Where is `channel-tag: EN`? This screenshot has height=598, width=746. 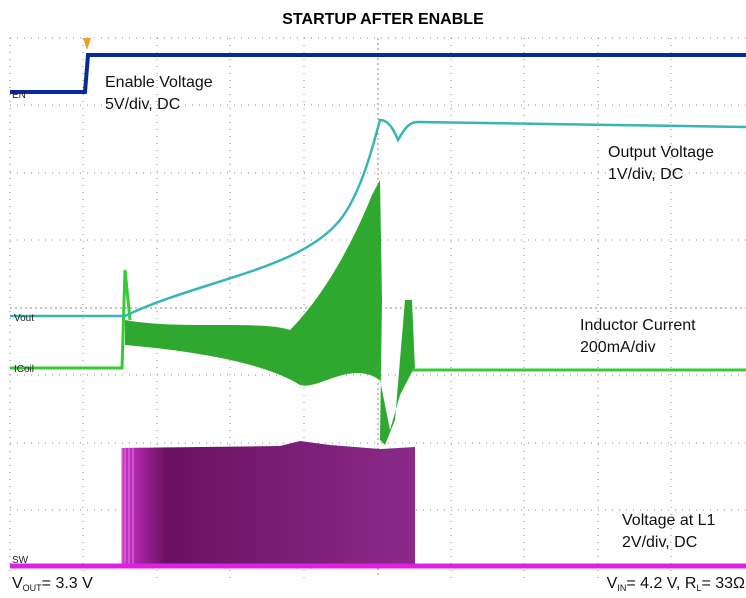
channel-tag: EN is located at coordinates (19, 95).